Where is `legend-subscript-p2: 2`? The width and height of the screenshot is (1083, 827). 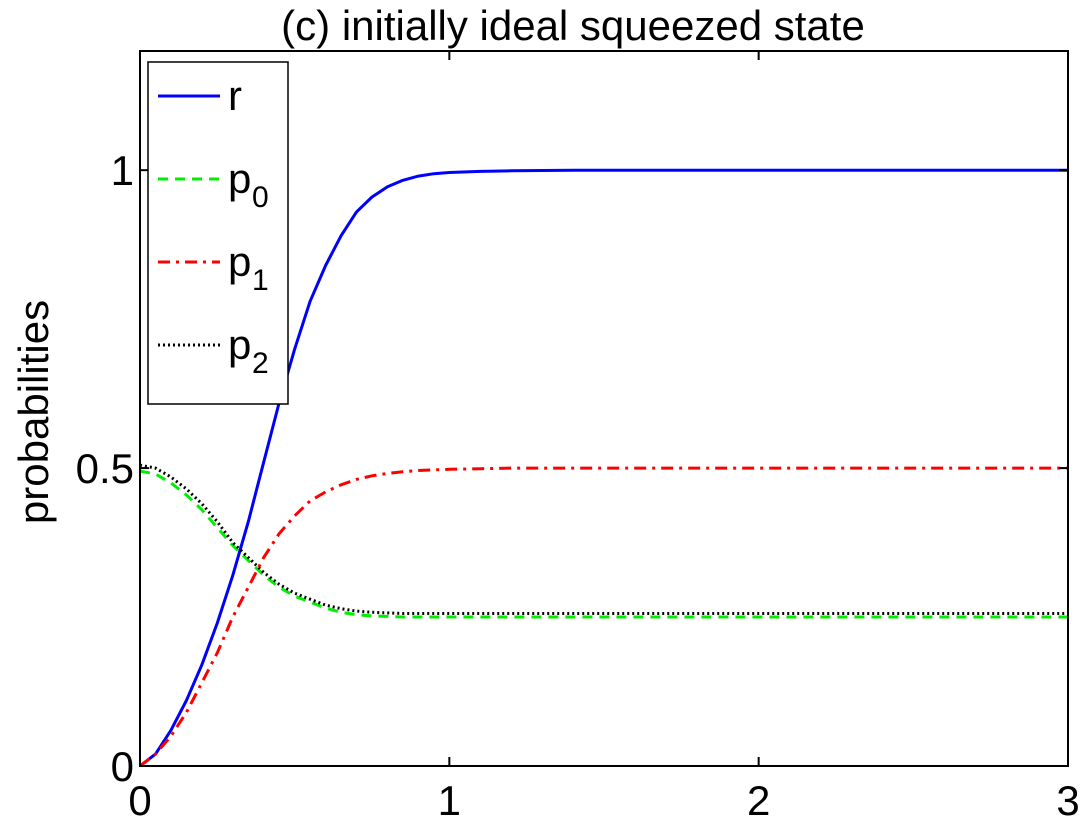
legend-subscript-p2: 2 is located at coordinates (260, 363).